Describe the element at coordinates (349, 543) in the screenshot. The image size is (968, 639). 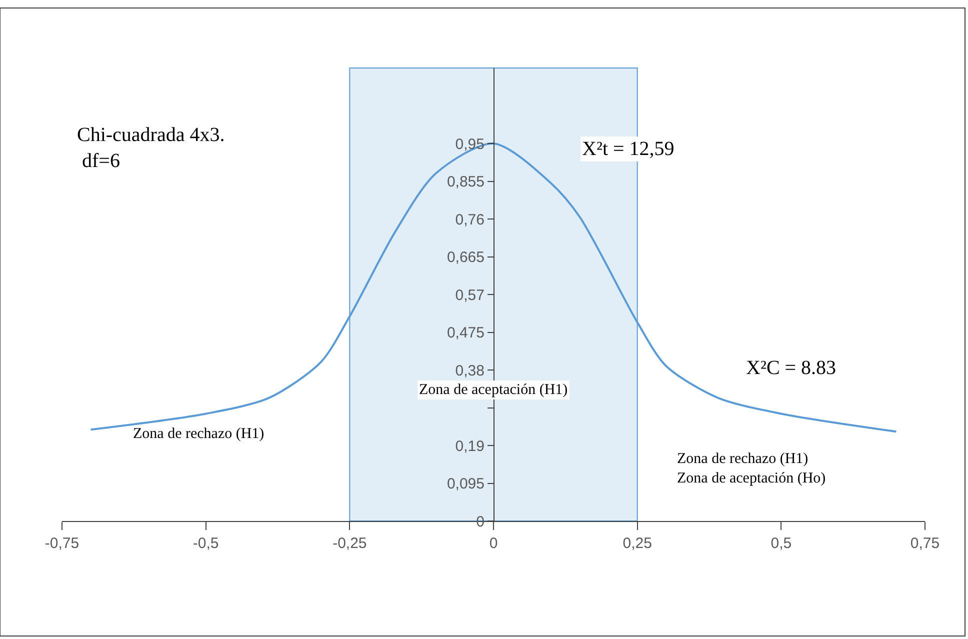
I see `x-tick-label: -0,25` at that location.